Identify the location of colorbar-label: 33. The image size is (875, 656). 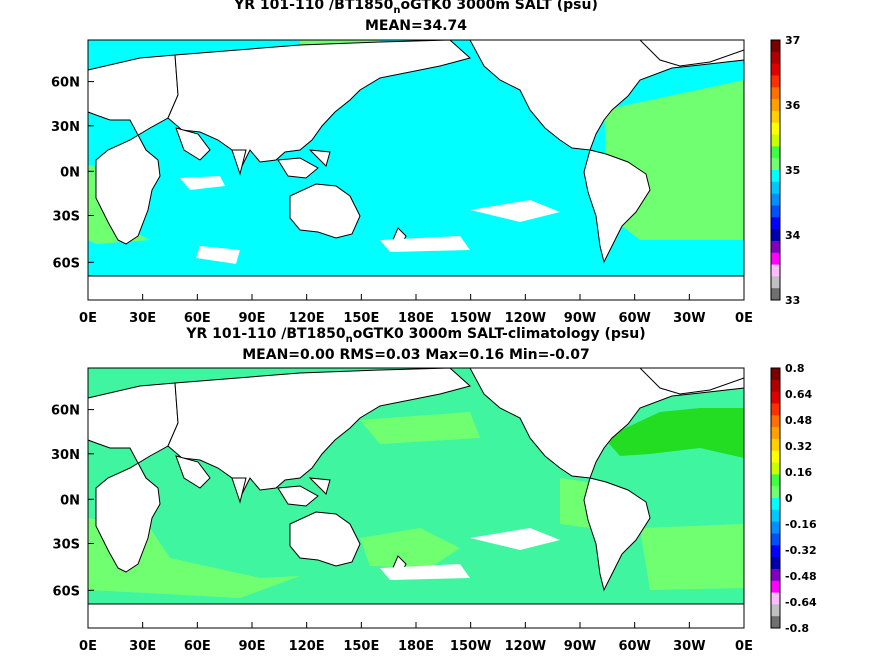
(792, 300).